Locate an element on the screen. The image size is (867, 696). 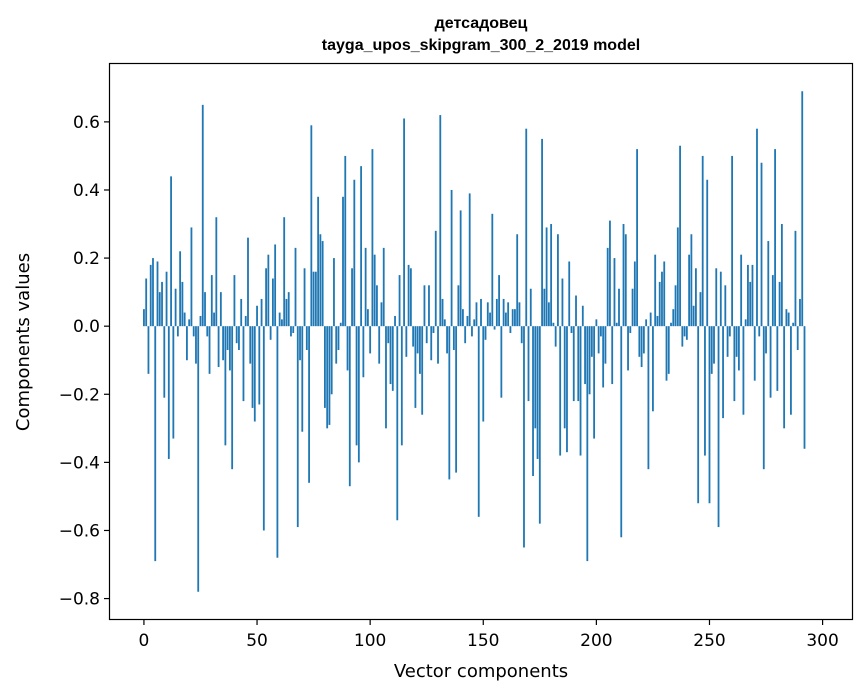
y-tick-label: 0.6 is located at coordinates (86, 123).